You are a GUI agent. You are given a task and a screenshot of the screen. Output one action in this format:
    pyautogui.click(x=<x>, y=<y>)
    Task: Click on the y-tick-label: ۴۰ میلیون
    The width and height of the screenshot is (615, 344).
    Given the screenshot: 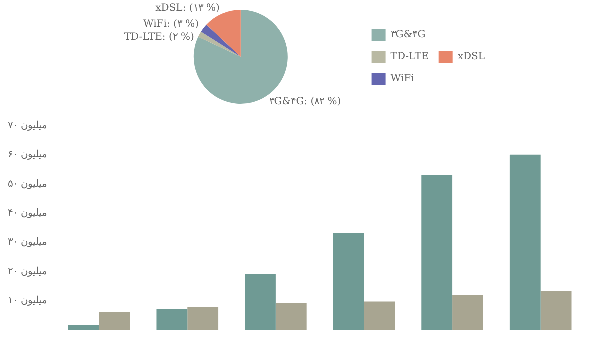 What is the action you would take?
    pyautogui.click(x=28, y=214)
    